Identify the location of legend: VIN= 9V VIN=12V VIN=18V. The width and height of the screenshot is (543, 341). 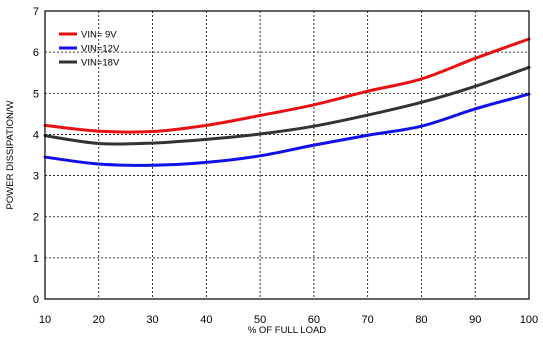
(89, 49).